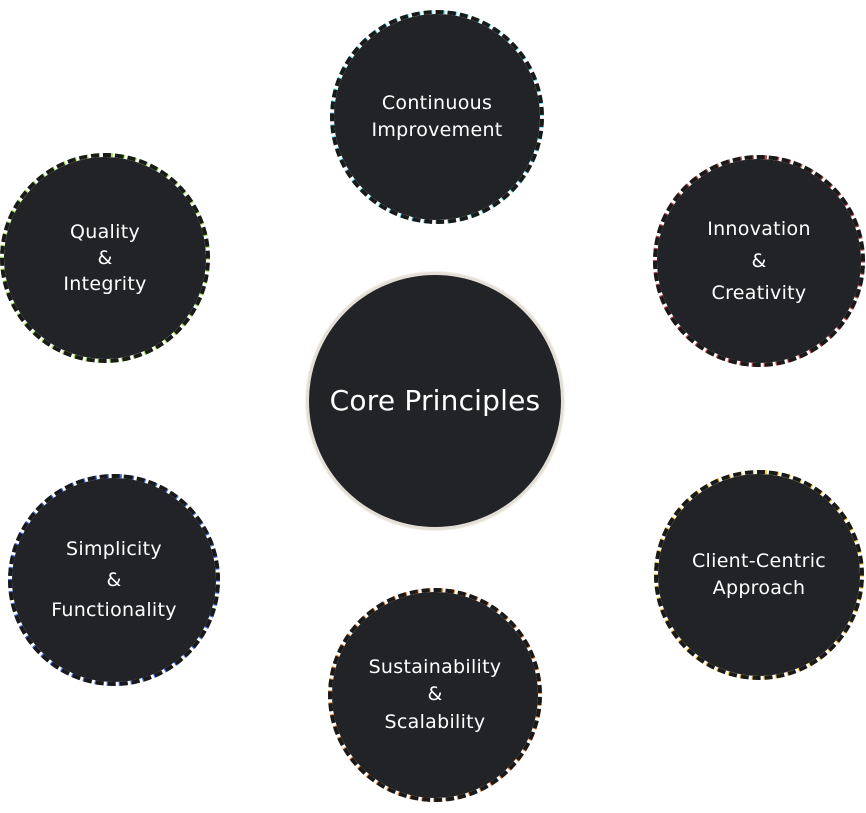 This screenshot has width=866, height=813. I want to click on node-continuous-improvement: Continuous Improvement, so click(437, 117).